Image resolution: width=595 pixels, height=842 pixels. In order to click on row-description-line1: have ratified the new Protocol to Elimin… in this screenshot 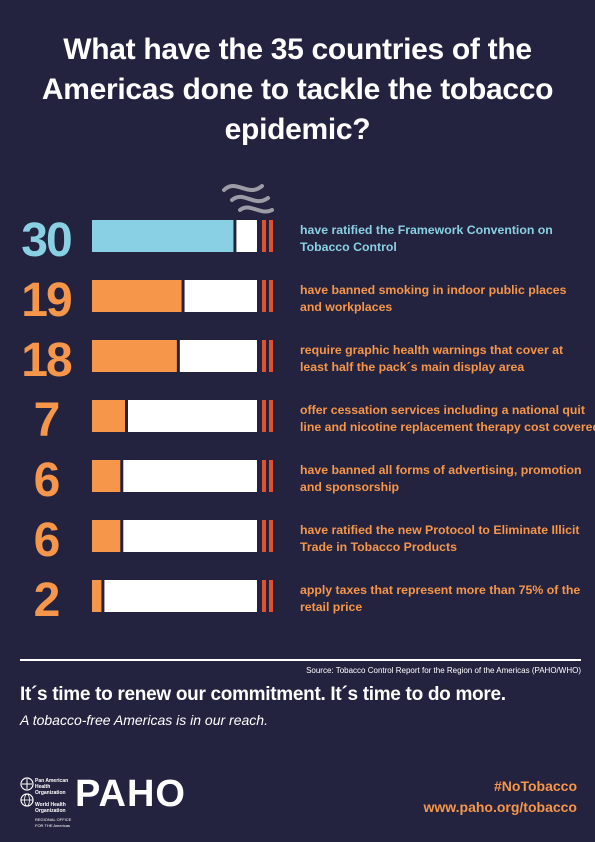, I will do `click(439, 530)`.